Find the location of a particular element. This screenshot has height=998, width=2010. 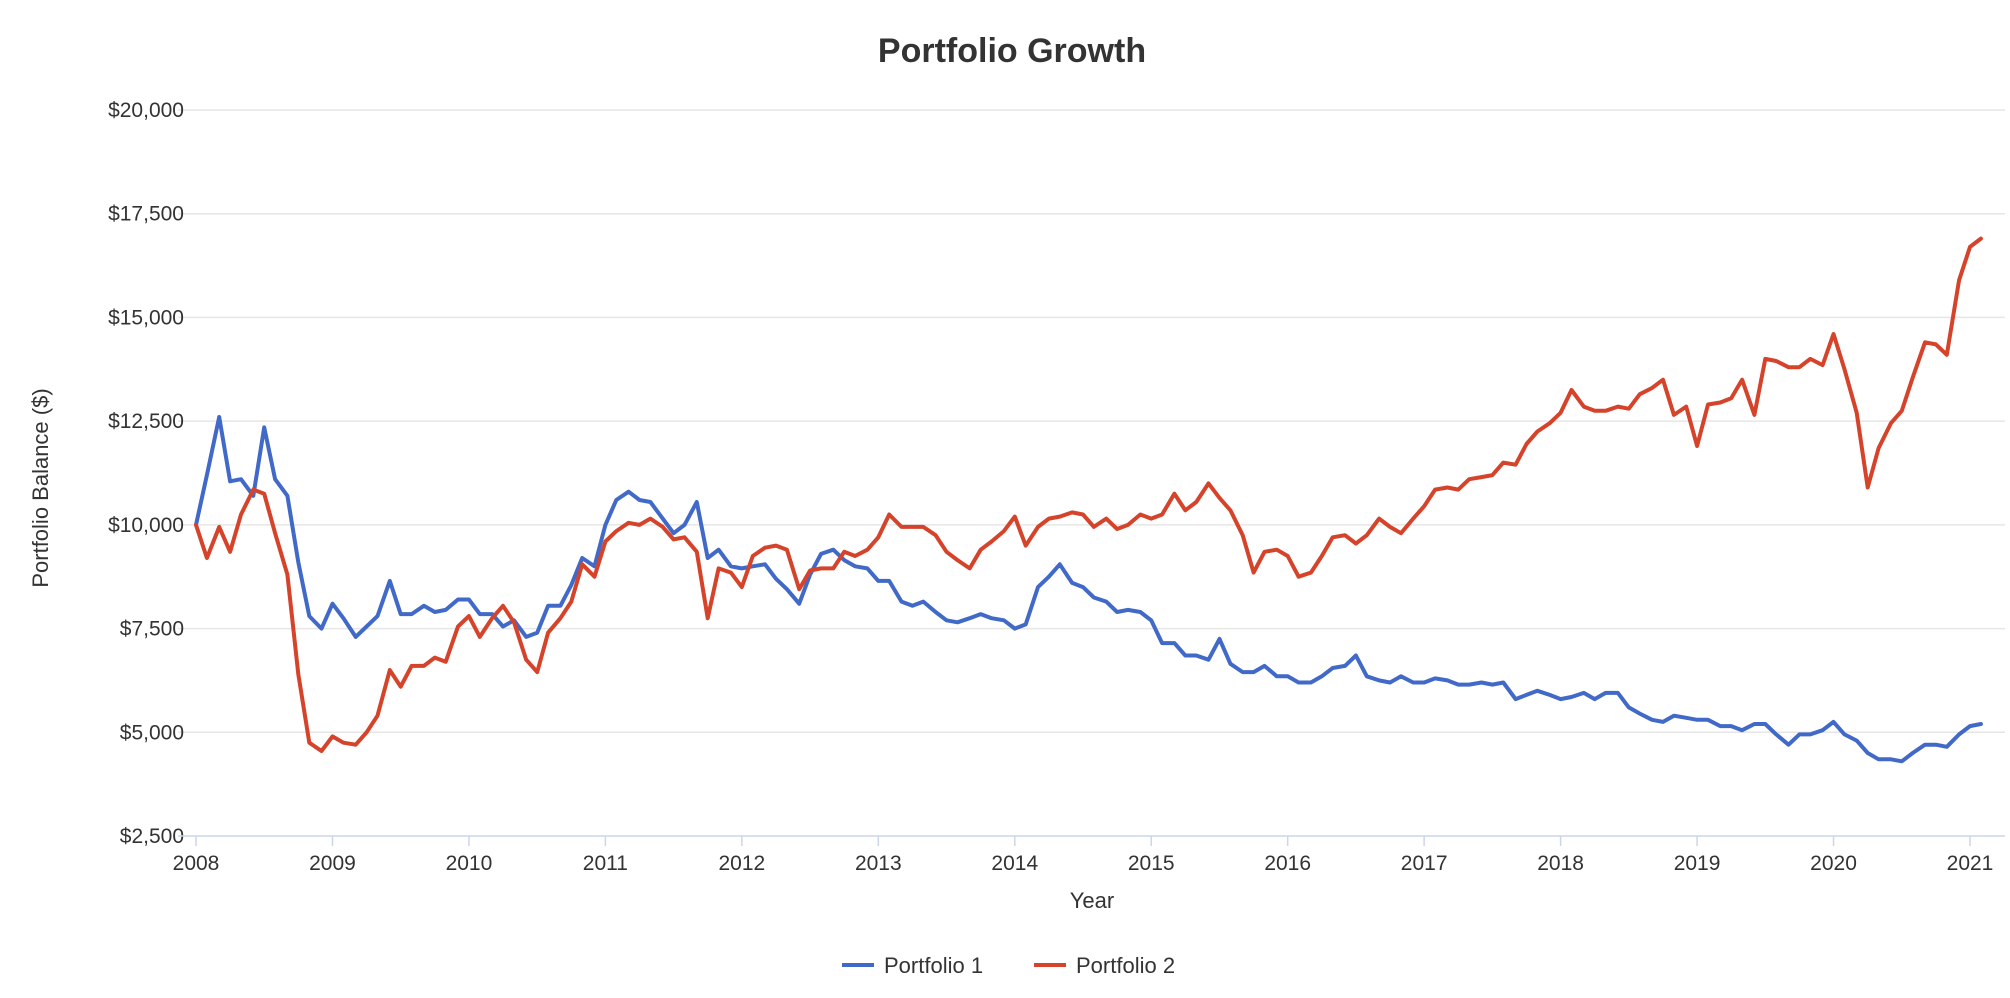

x-tick-label: 2018 is located at coordinates (1560, 863).